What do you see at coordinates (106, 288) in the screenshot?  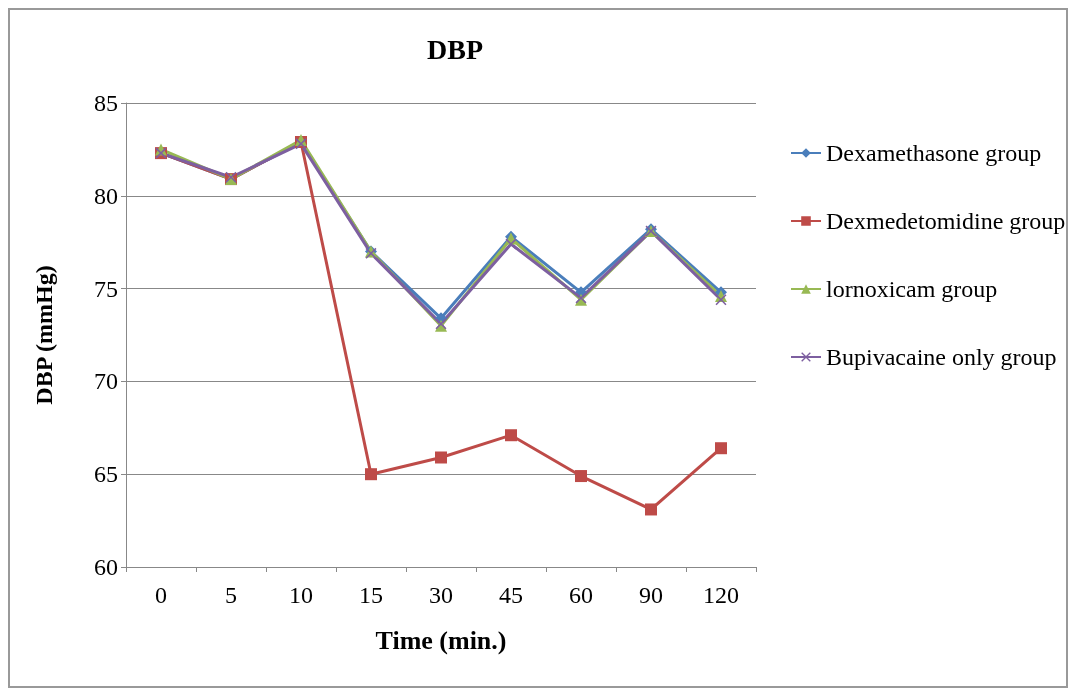 I see `y-tick-label: 75` at bounding box center [106, 288].